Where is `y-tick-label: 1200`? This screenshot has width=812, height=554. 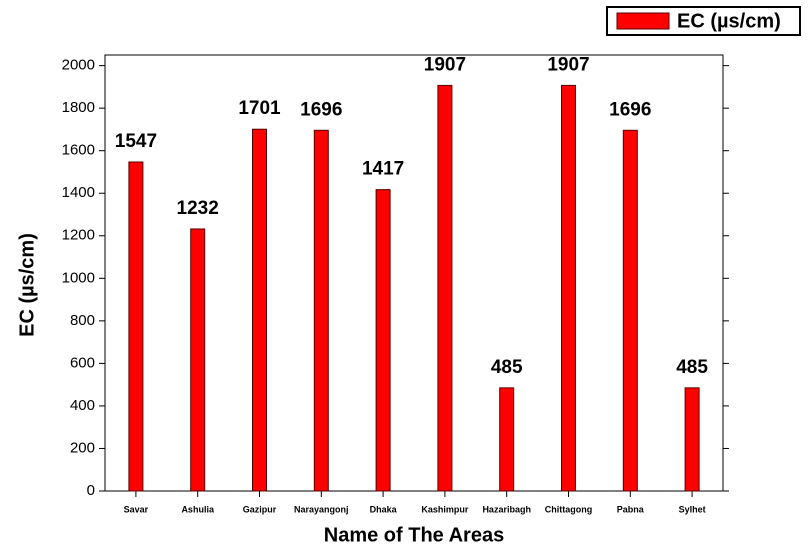 y-tick-label: 1200 is located at coordinates (78, 235).